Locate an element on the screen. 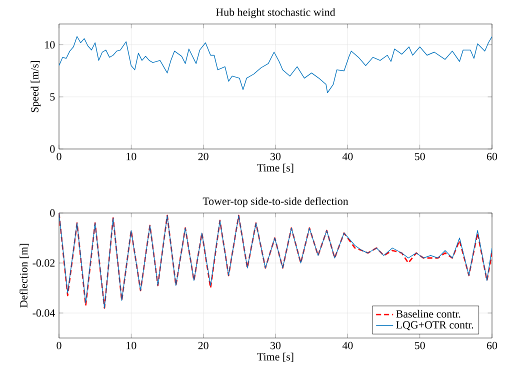 This screenshot has width=506, height=378. line-series is located at coordinates (275, 65).